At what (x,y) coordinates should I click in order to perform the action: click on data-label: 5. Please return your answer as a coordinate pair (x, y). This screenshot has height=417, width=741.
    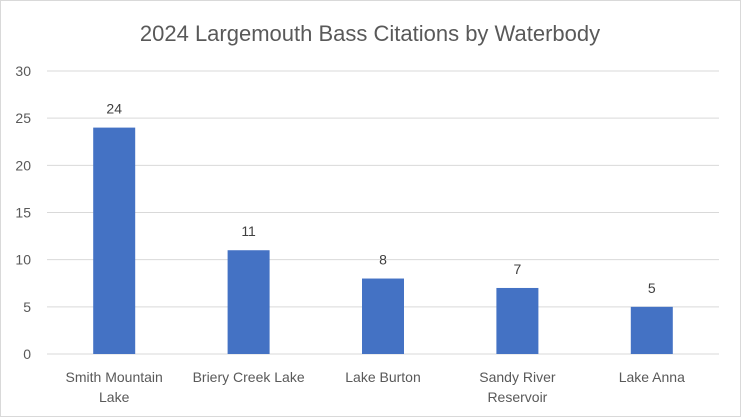
    Looking at the image, I should click on (652, 288).